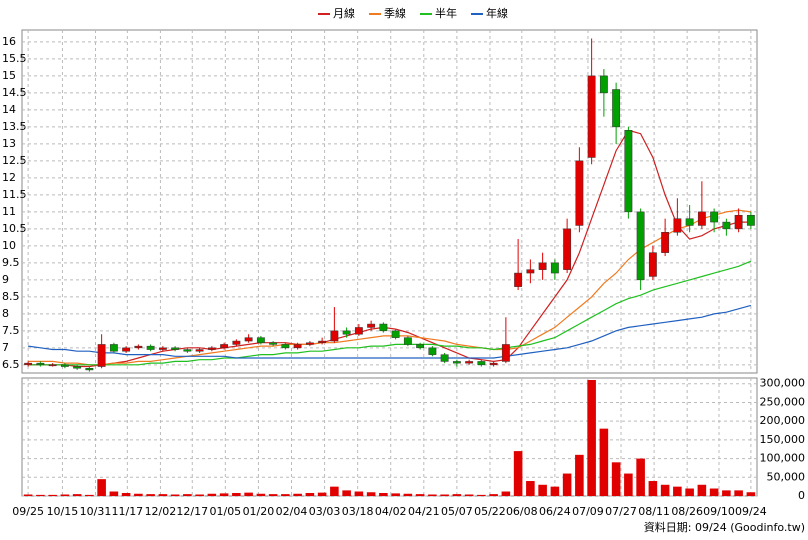  What do you see at coordinates (192, 511) in the screenshot?
I see `x-tick-label: 12/17` at bounding box center [192, 511].